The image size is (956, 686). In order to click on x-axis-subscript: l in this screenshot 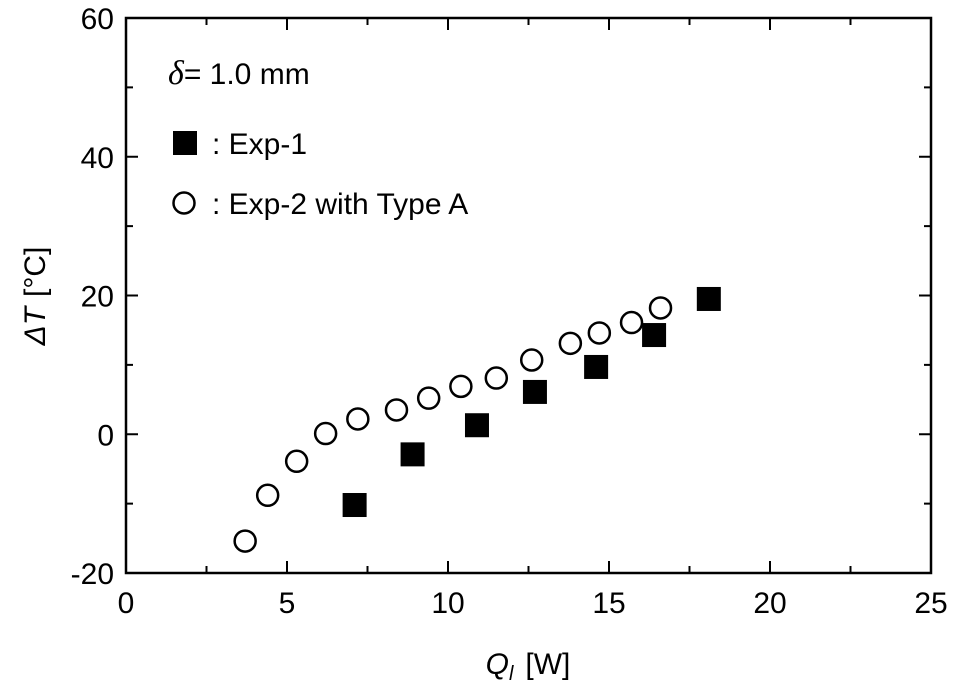, I will do `click(511, 674)`.